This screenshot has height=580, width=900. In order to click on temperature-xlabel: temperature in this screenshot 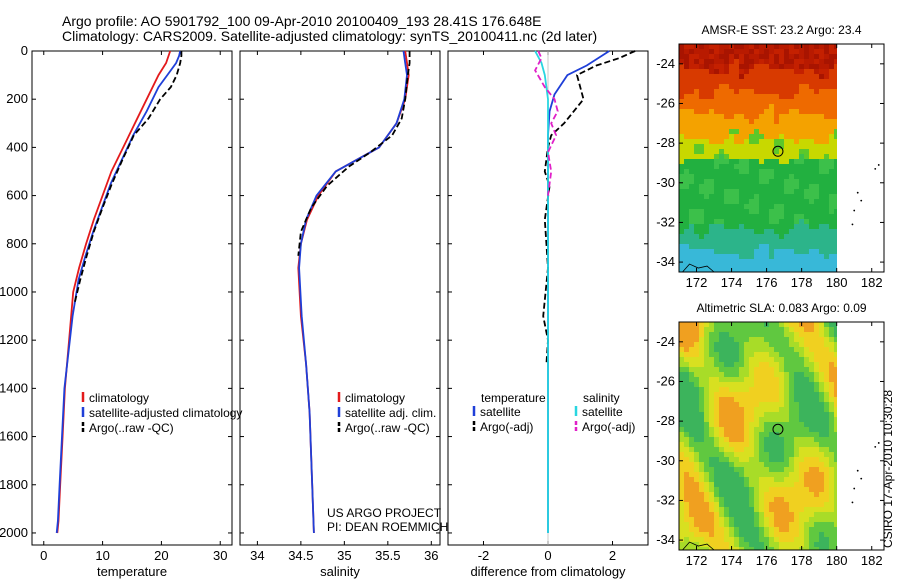, I will do `click(132, 571)`.